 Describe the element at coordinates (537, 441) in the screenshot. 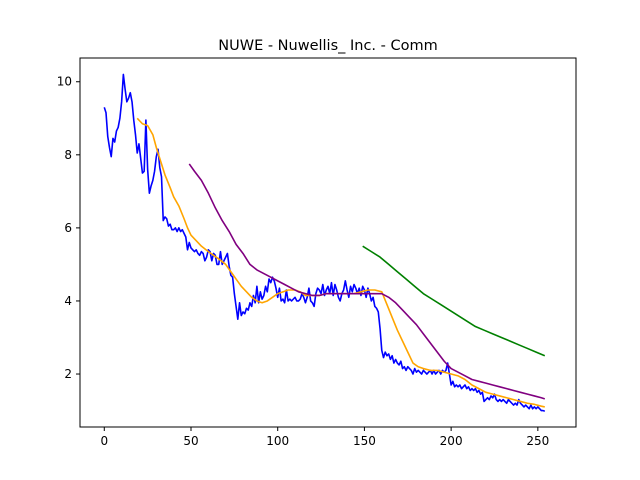

I see `x-tick-label-5: 250` at that location.